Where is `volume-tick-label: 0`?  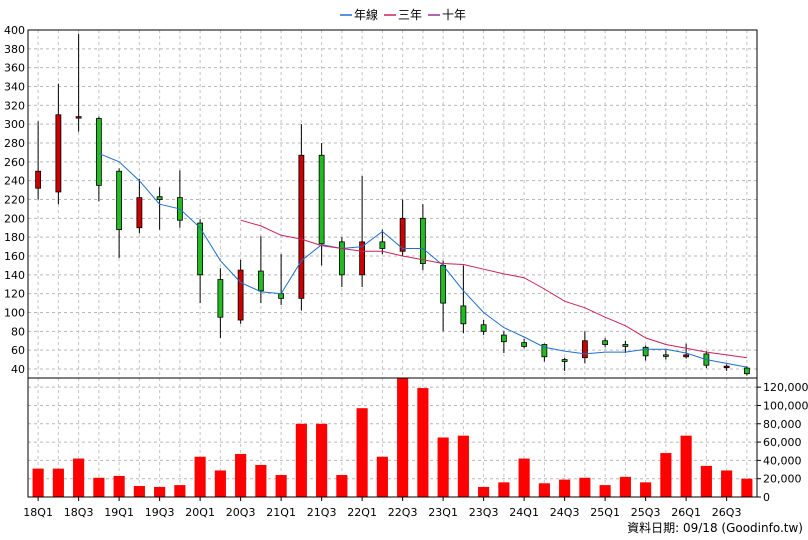 volume-tick-label: 0 is located at coordinates (766, 497).